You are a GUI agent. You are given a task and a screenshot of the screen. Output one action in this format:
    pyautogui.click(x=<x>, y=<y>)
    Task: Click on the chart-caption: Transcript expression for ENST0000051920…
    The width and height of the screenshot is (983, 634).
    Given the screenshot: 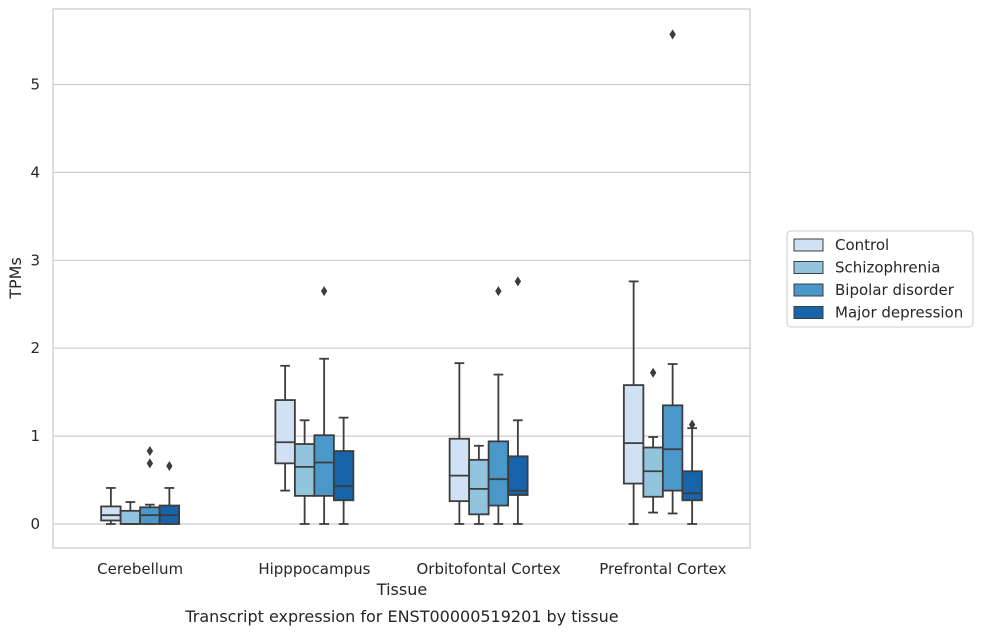 What is the action you would take?
    pyautogui.click(x=401, y=616)
    